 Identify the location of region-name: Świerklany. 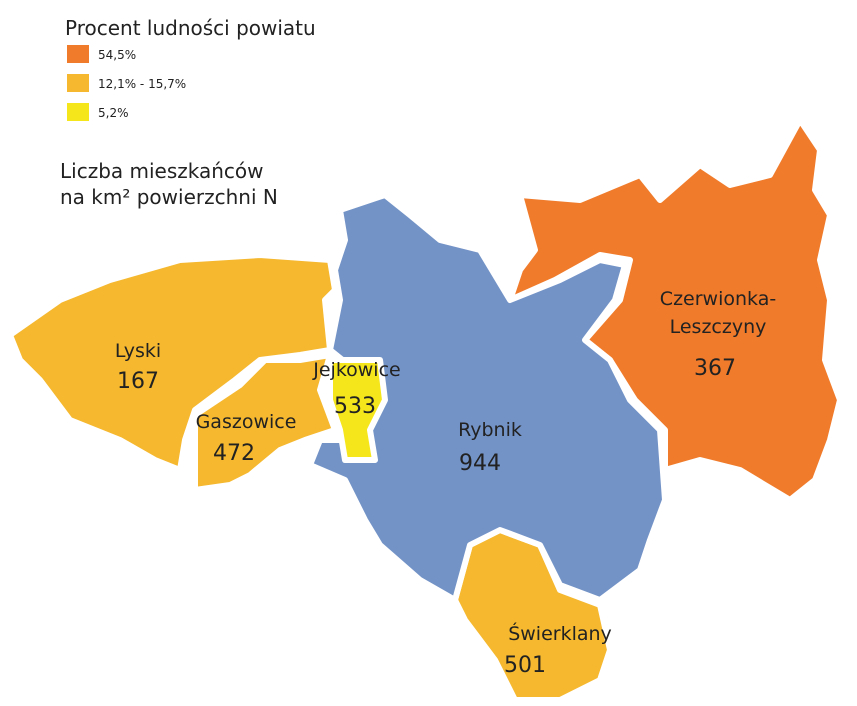
(560, 633).